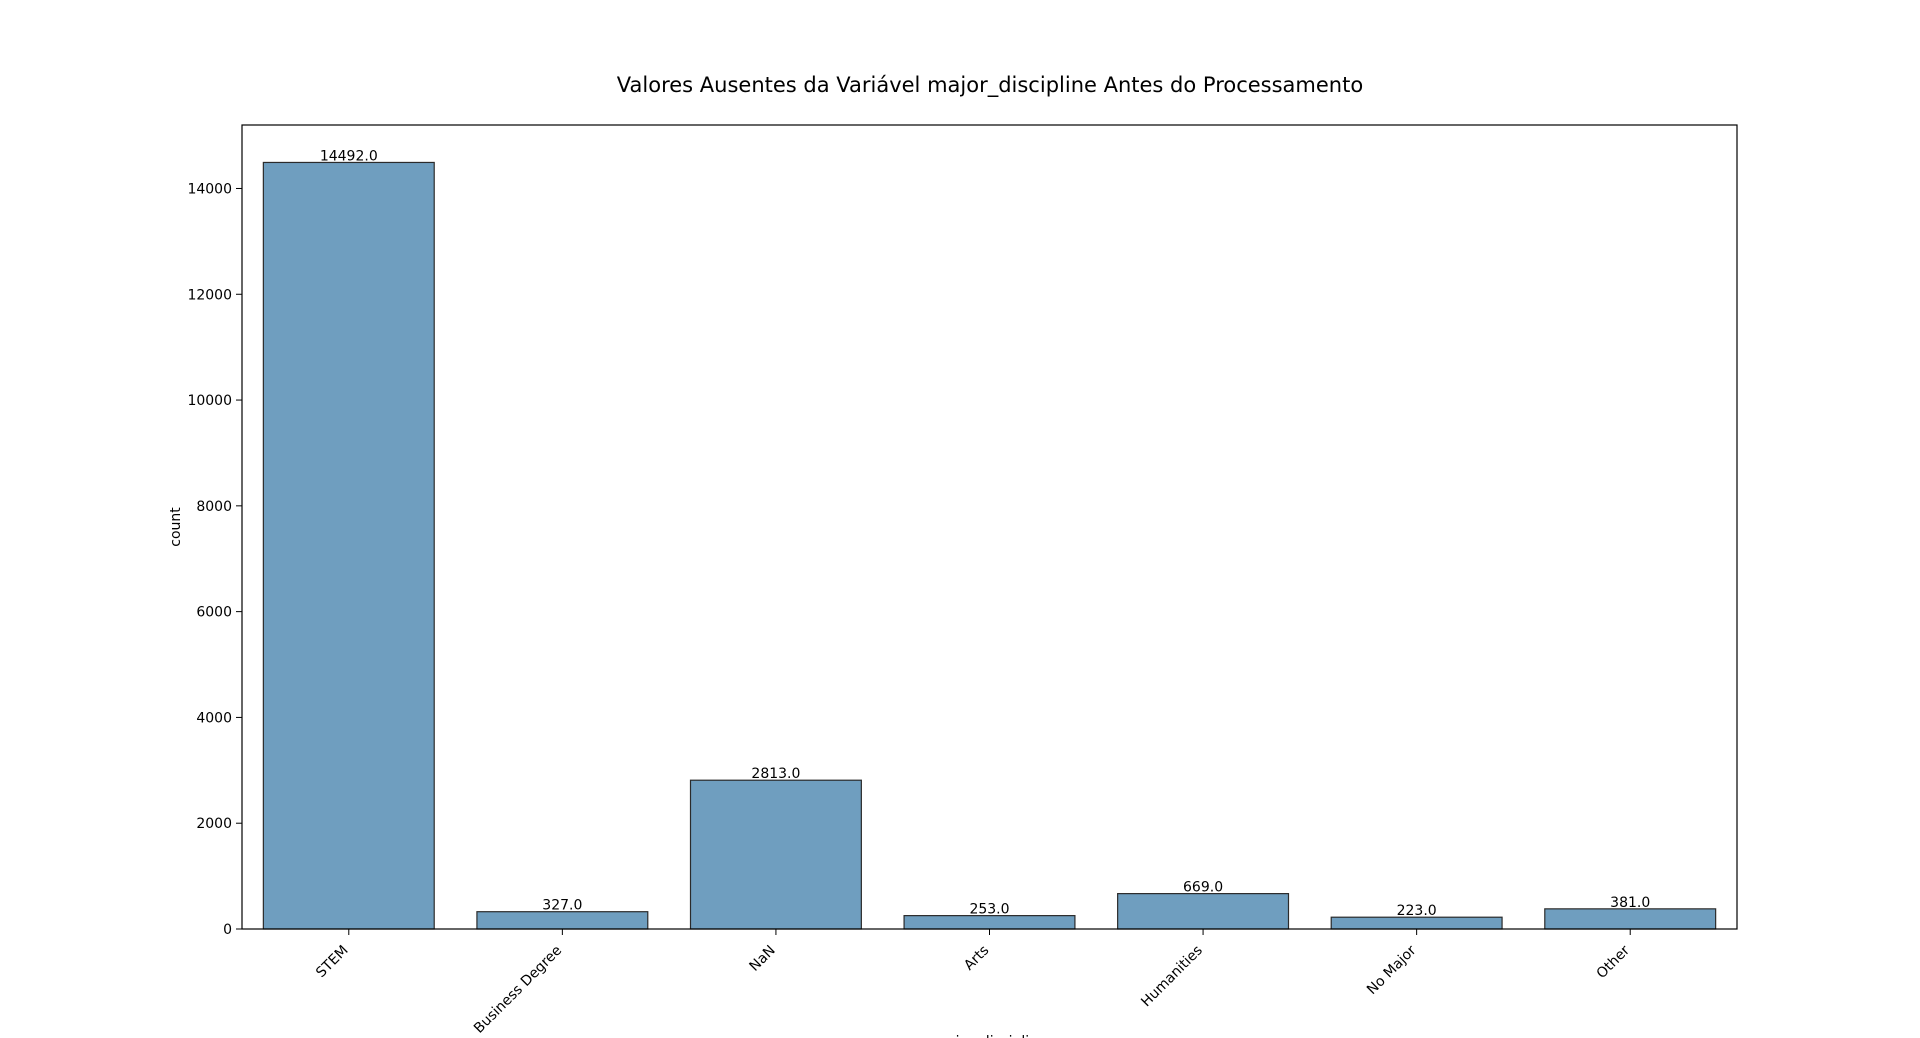  What do you see at coordinates (1614, 962) in the screenshot?
I see `x-tick-label: Other` at bounding box center [1614, 962].